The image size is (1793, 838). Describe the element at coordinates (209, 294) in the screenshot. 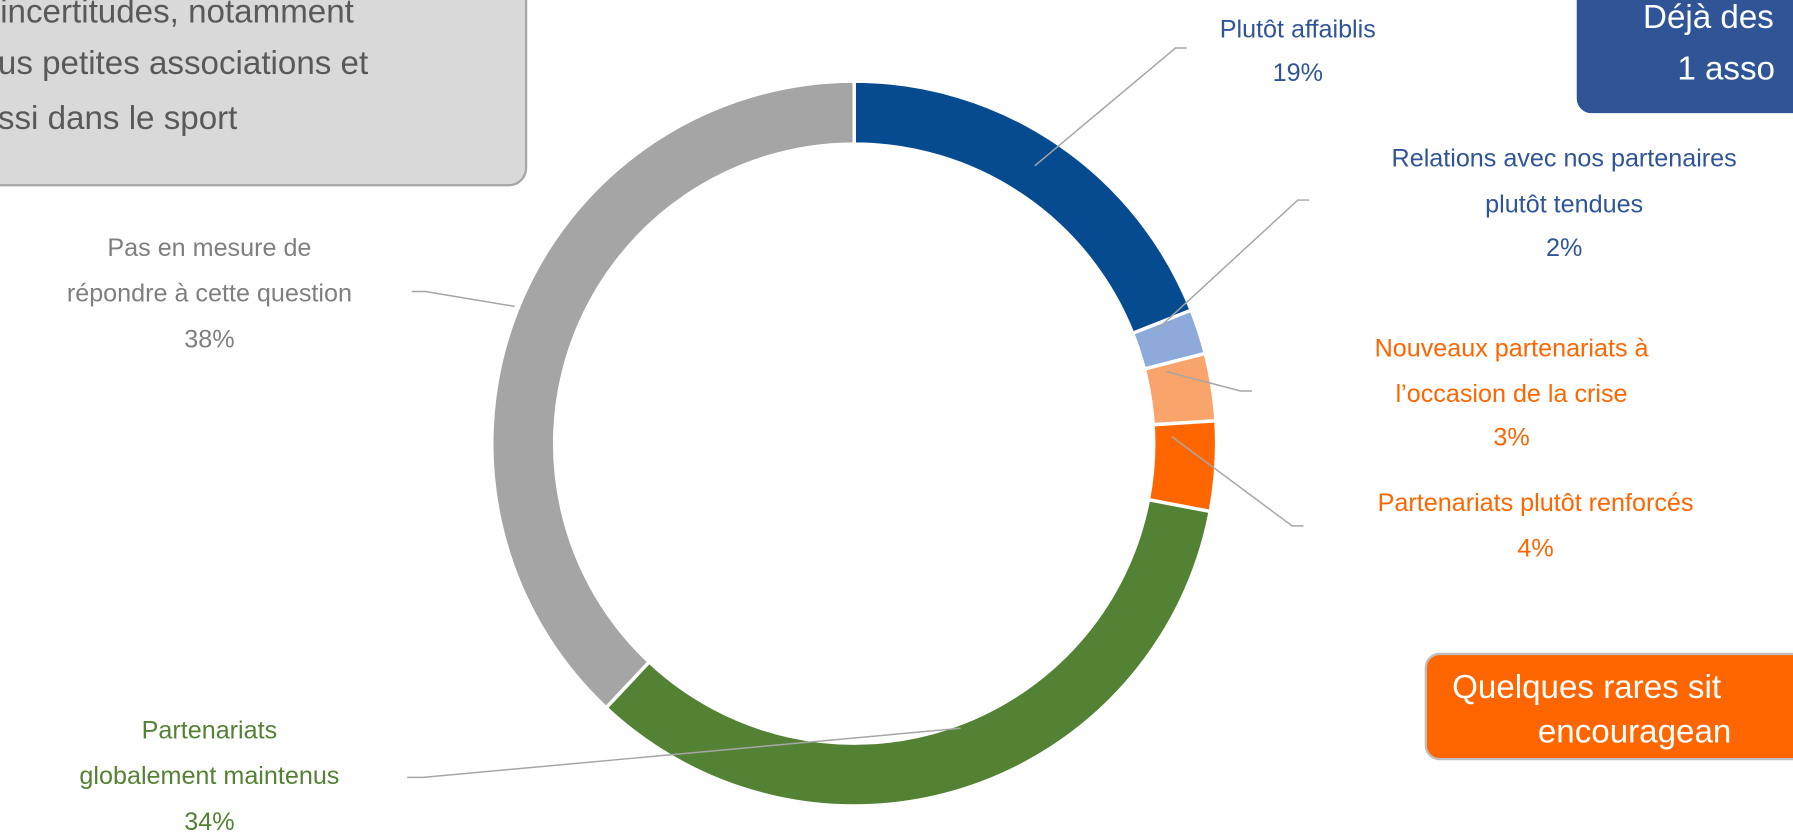

I see `slice-label: répondre à cette question` at that location.